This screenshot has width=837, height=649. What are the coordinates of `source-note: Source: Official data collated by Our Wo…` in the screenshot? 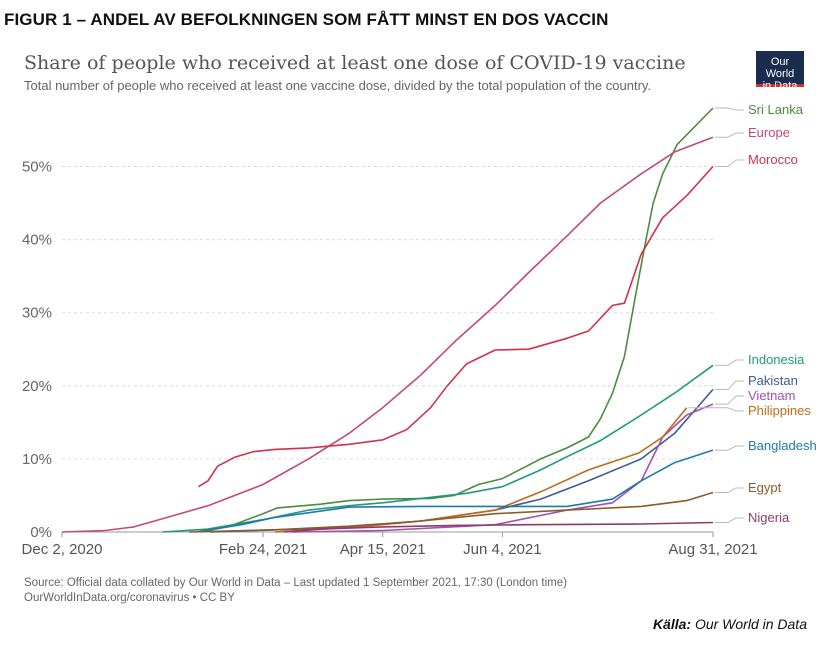 It's located at (295, 591).